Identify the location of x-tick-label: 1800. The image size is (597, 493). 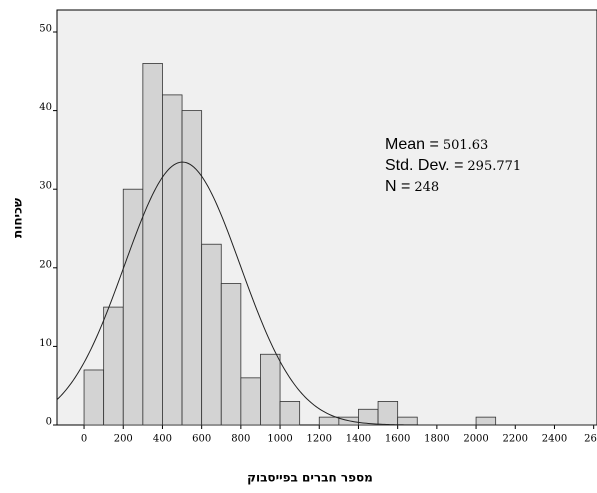
(436, 439).